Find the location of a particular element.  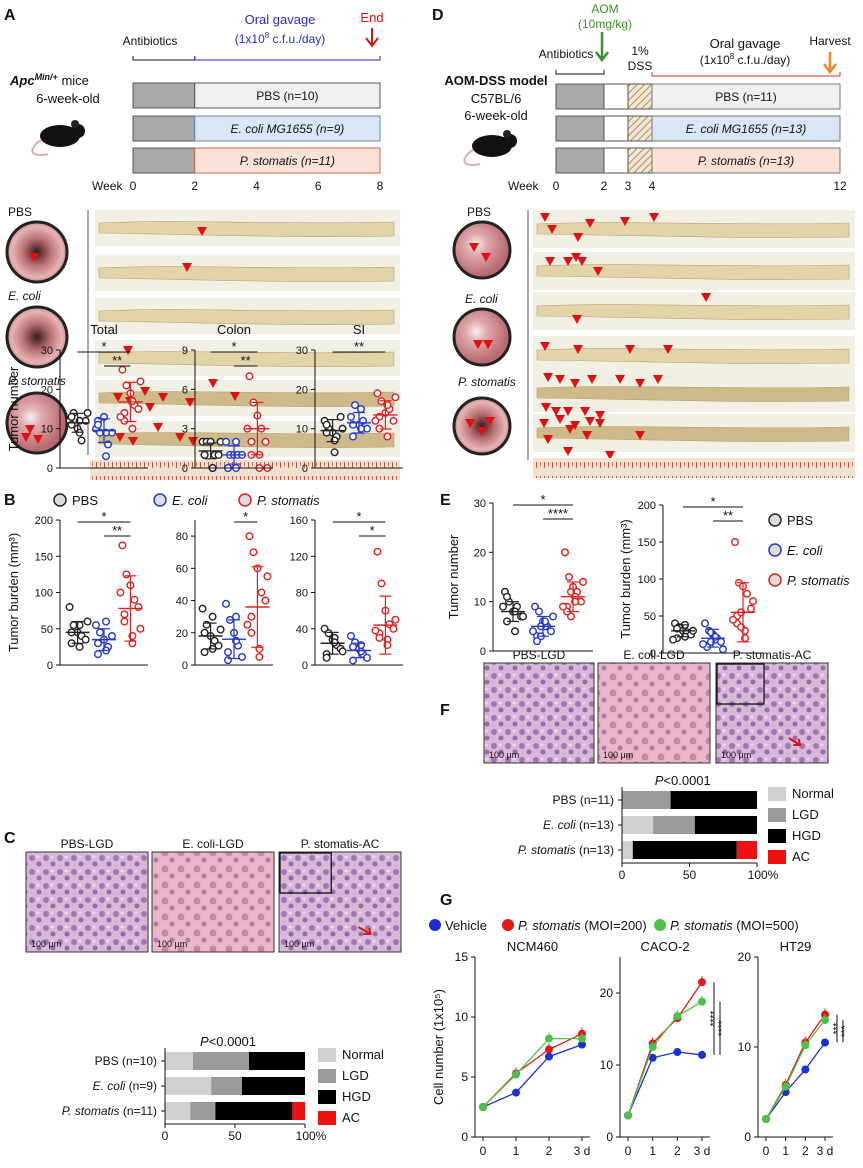

week-tick: 2 is located at coordinates (604, 186).